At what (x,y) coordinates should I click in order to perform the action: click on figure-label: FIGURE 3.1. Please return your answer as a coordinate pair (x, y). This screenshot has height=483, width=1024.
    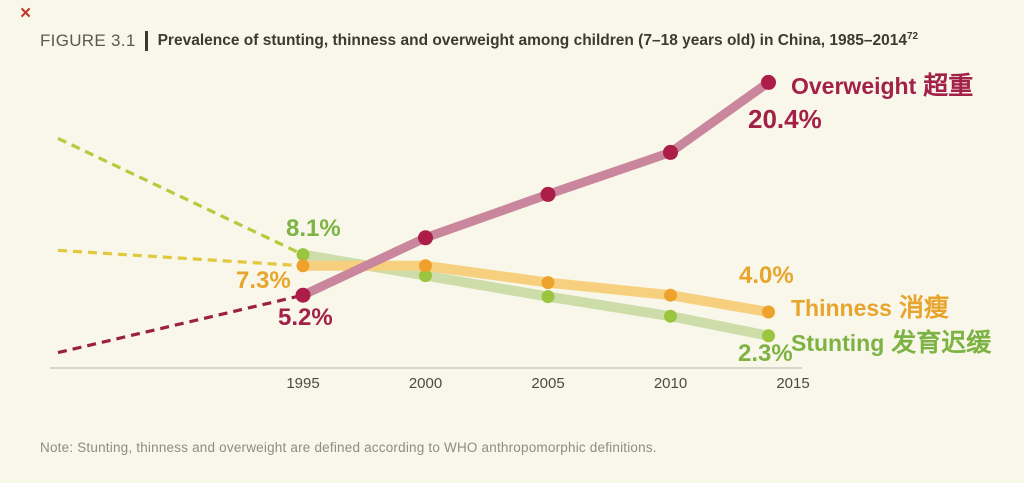
    Looking at the image, I should click on (88, 40).